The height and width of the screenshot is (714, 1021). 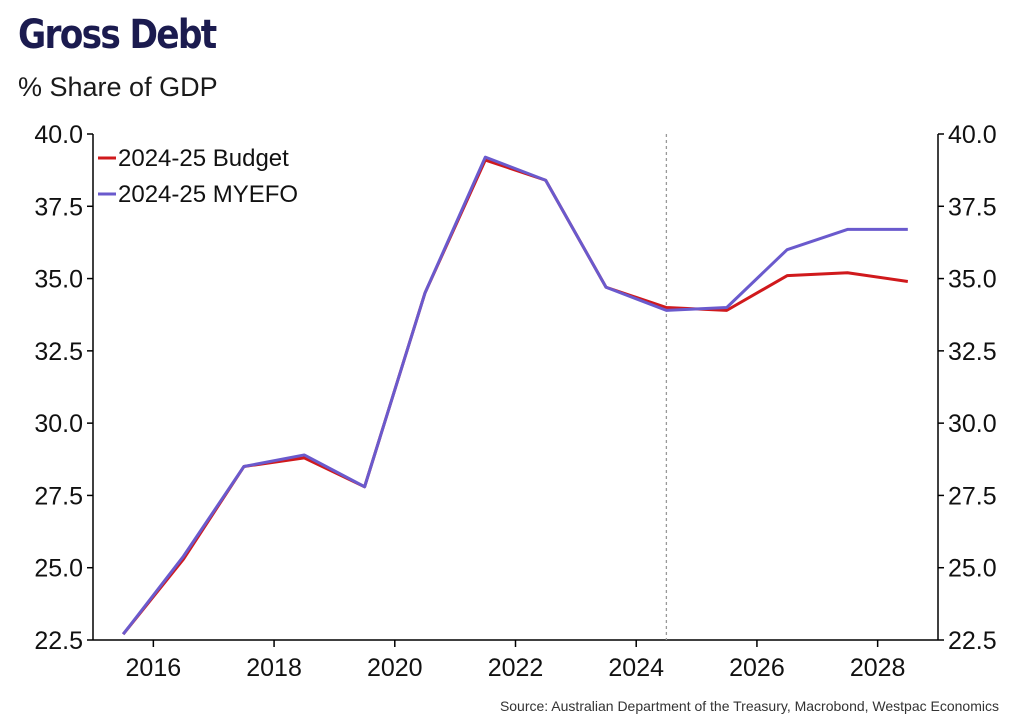 I want to click on x-tick-label: 2018, so click(x=274, y=668).